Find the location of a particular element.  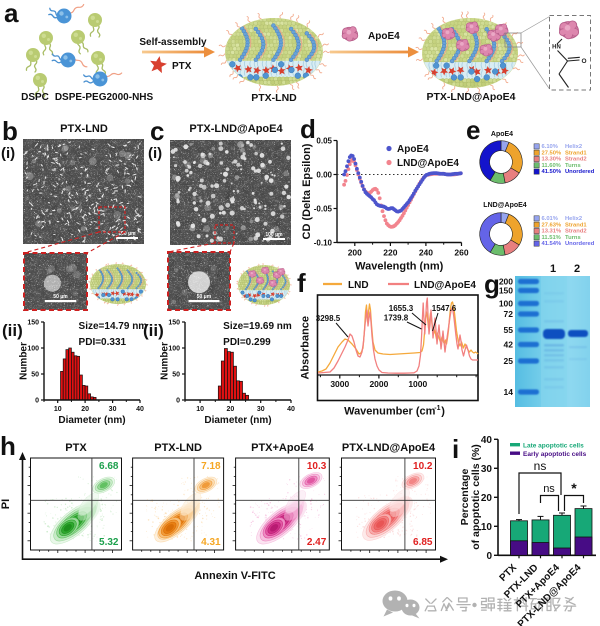

svg-text: e is located at coordinates (473, 130).